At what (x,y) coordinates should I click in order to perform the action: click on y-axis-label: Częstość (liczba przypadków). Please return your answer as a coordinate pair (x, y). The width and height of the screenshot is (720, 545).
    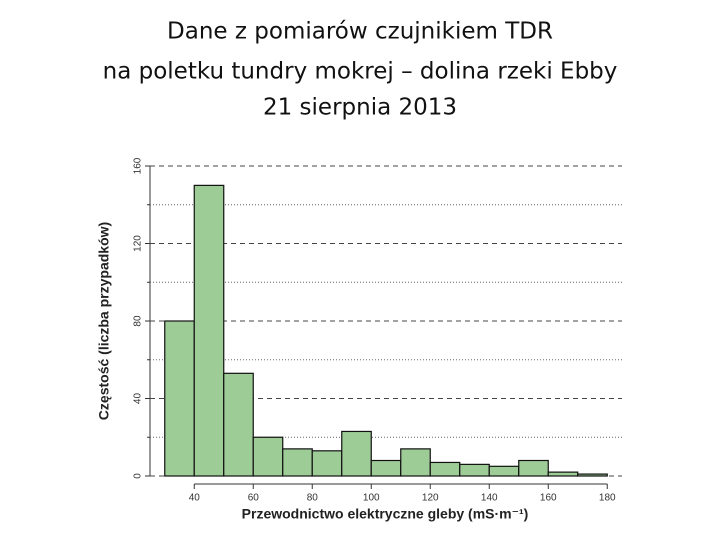
    Looking at the image, I should click on (104, 321).